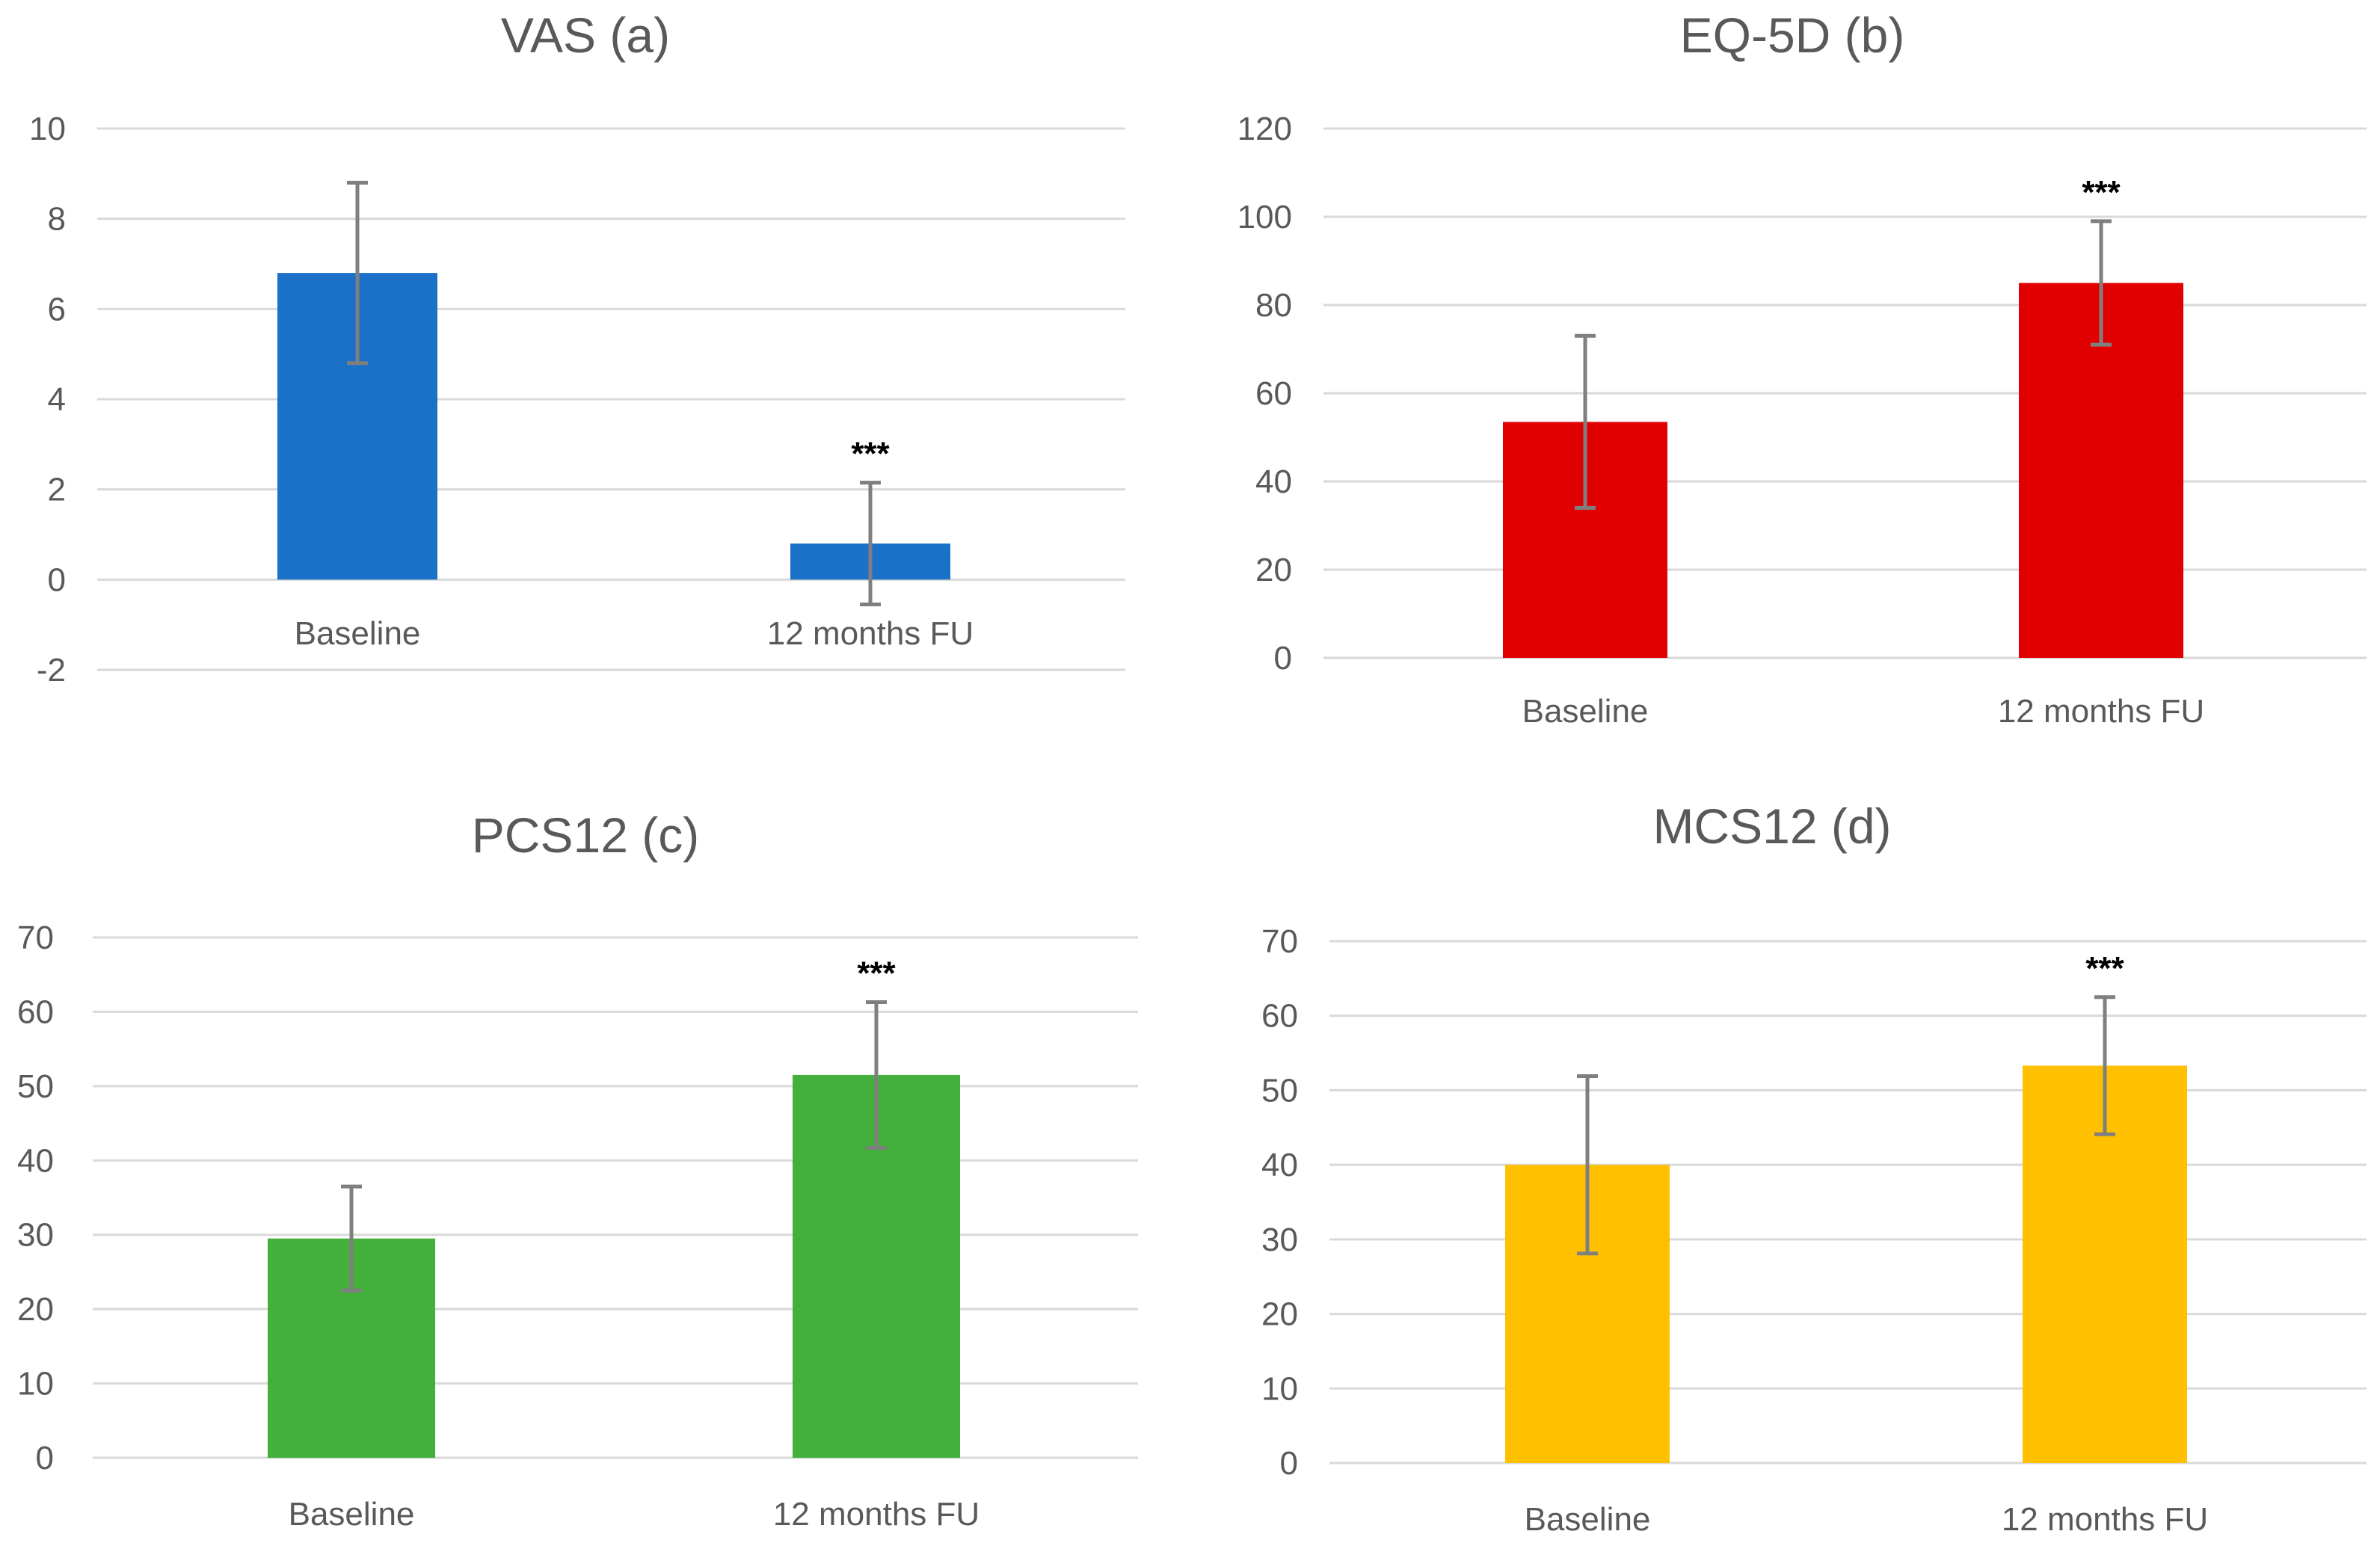  What do you see at coordinates (1792, 35) in the screenshot?
I see `chart-title: EQ-5D (b)` at bounding box center [1792, 35].